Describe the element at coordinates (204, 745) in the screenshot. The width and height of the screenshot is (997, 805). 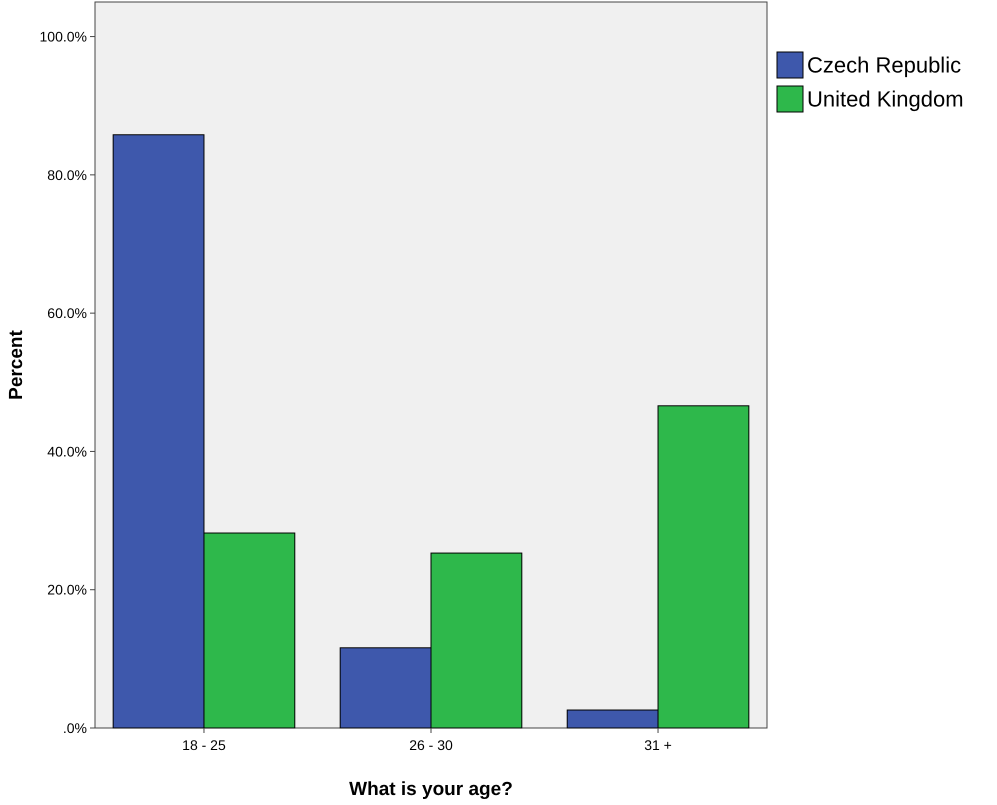
I see `x-tick-label: 18 - 25` at that location.